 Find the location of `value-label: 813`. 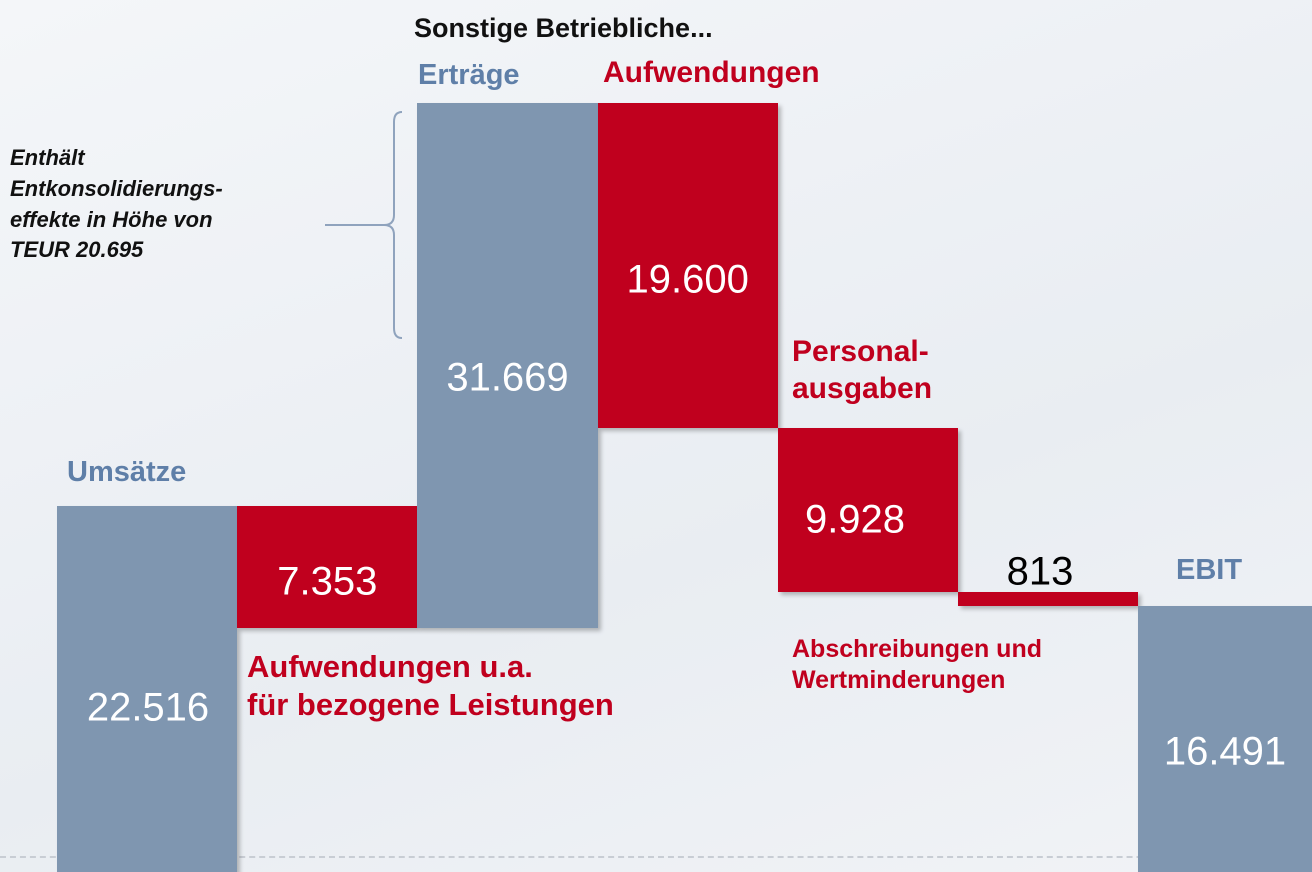

value-label: 813 is located at coordinates (1040, 571).